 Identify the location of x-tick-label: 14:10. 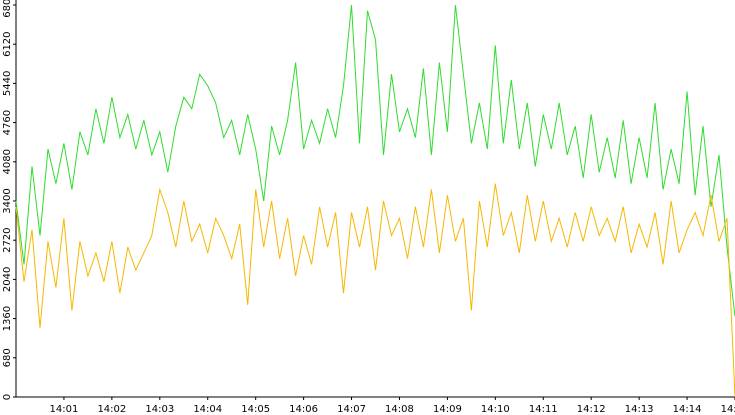
(495, 409).